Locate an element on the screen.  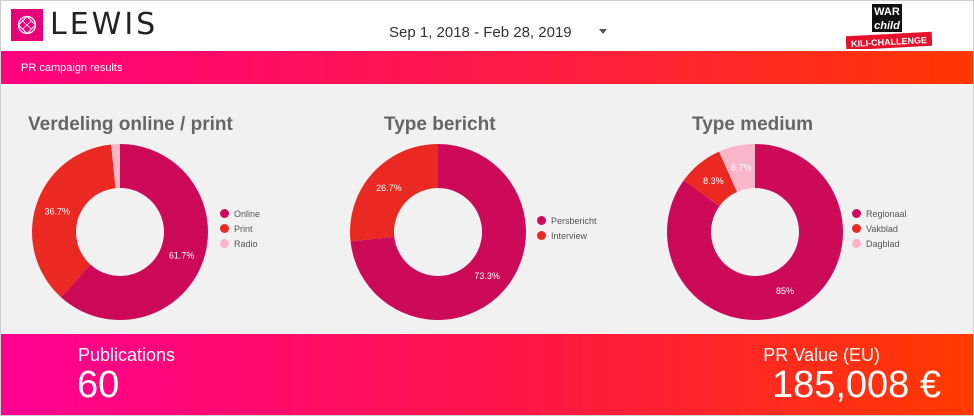
donut-chart-type-medium: 85% 8.3% 6.7% is located at coordinates (755, 232).